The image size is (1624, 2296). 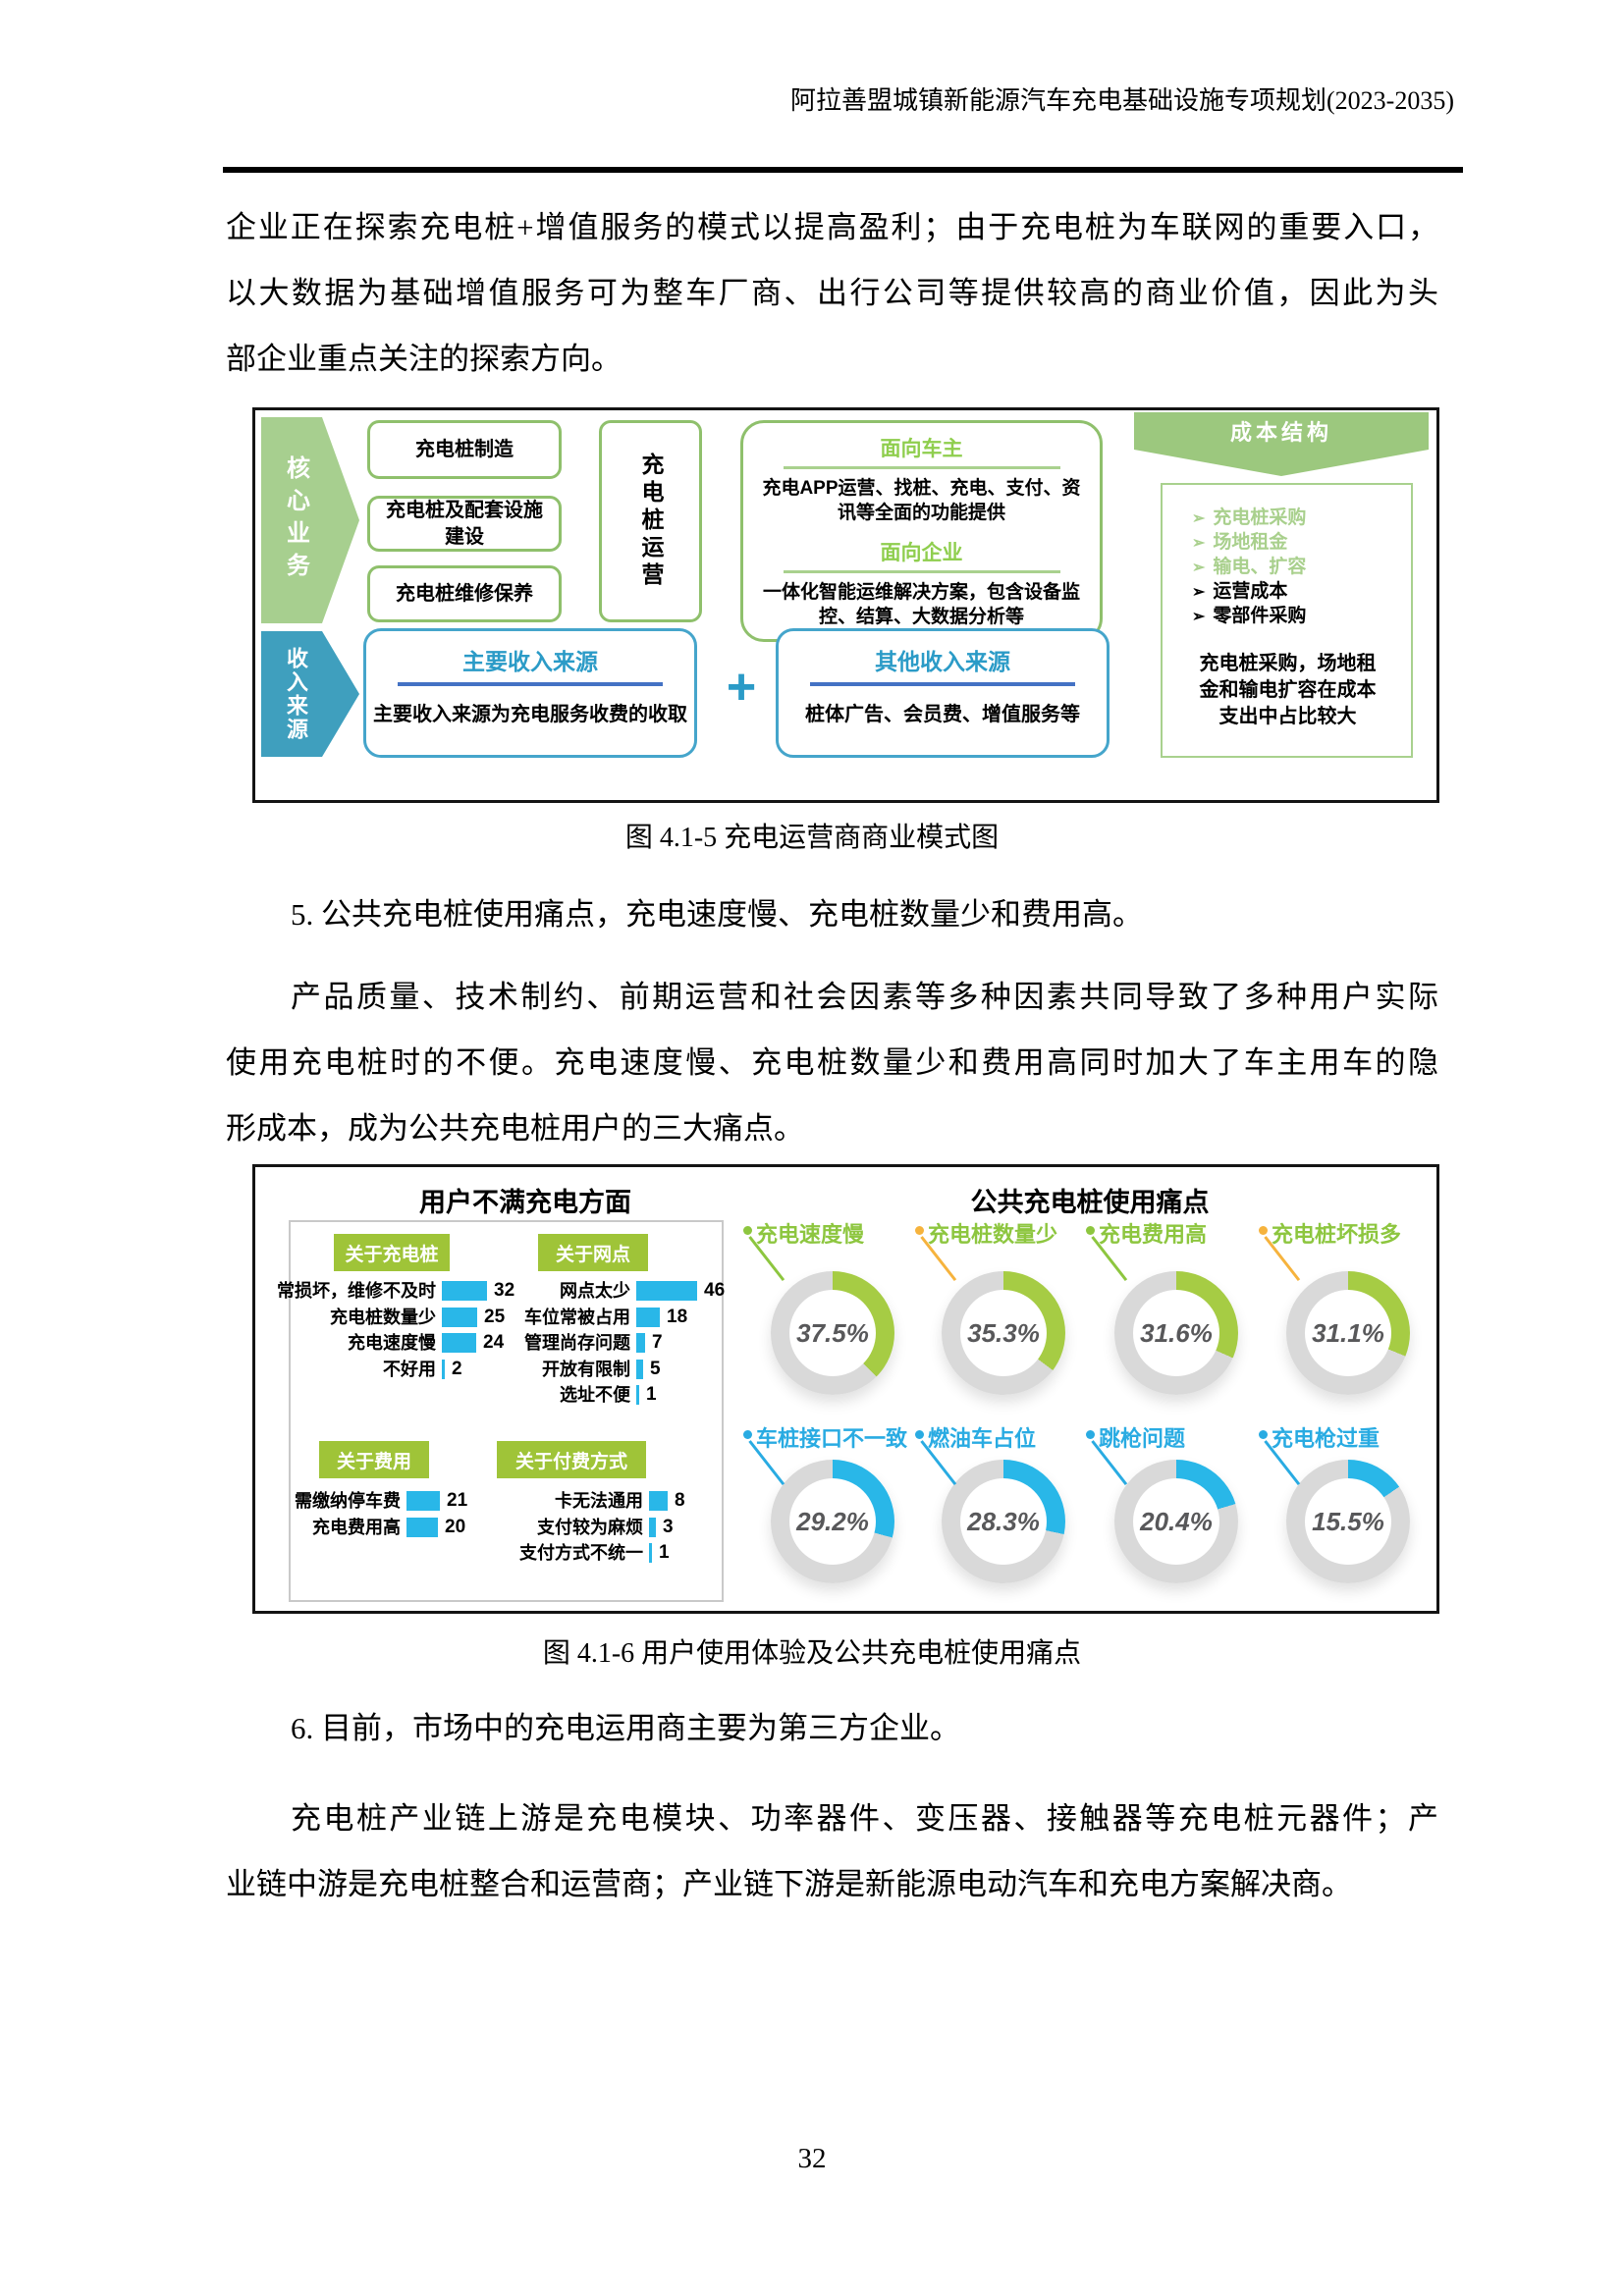 What do you see at coordinates (677, 1317) in the screenshot?
I see `bar-value: 18` at bounding box center [677, 1317].